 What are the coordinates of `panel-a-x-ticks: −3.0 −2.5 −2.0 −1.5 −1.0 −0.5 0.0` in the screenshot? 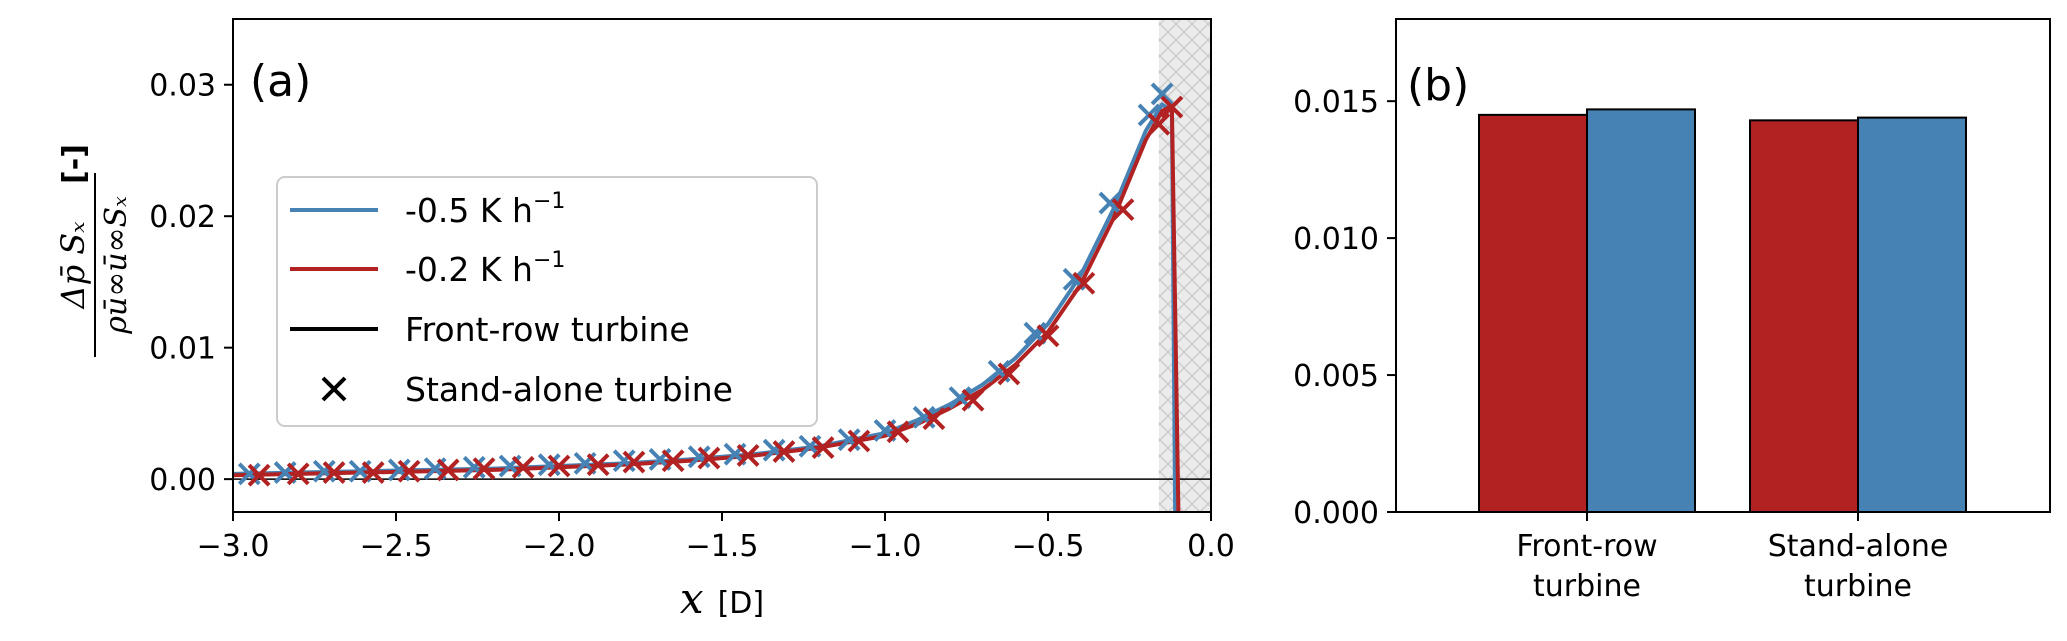 It's located at (716, 538).